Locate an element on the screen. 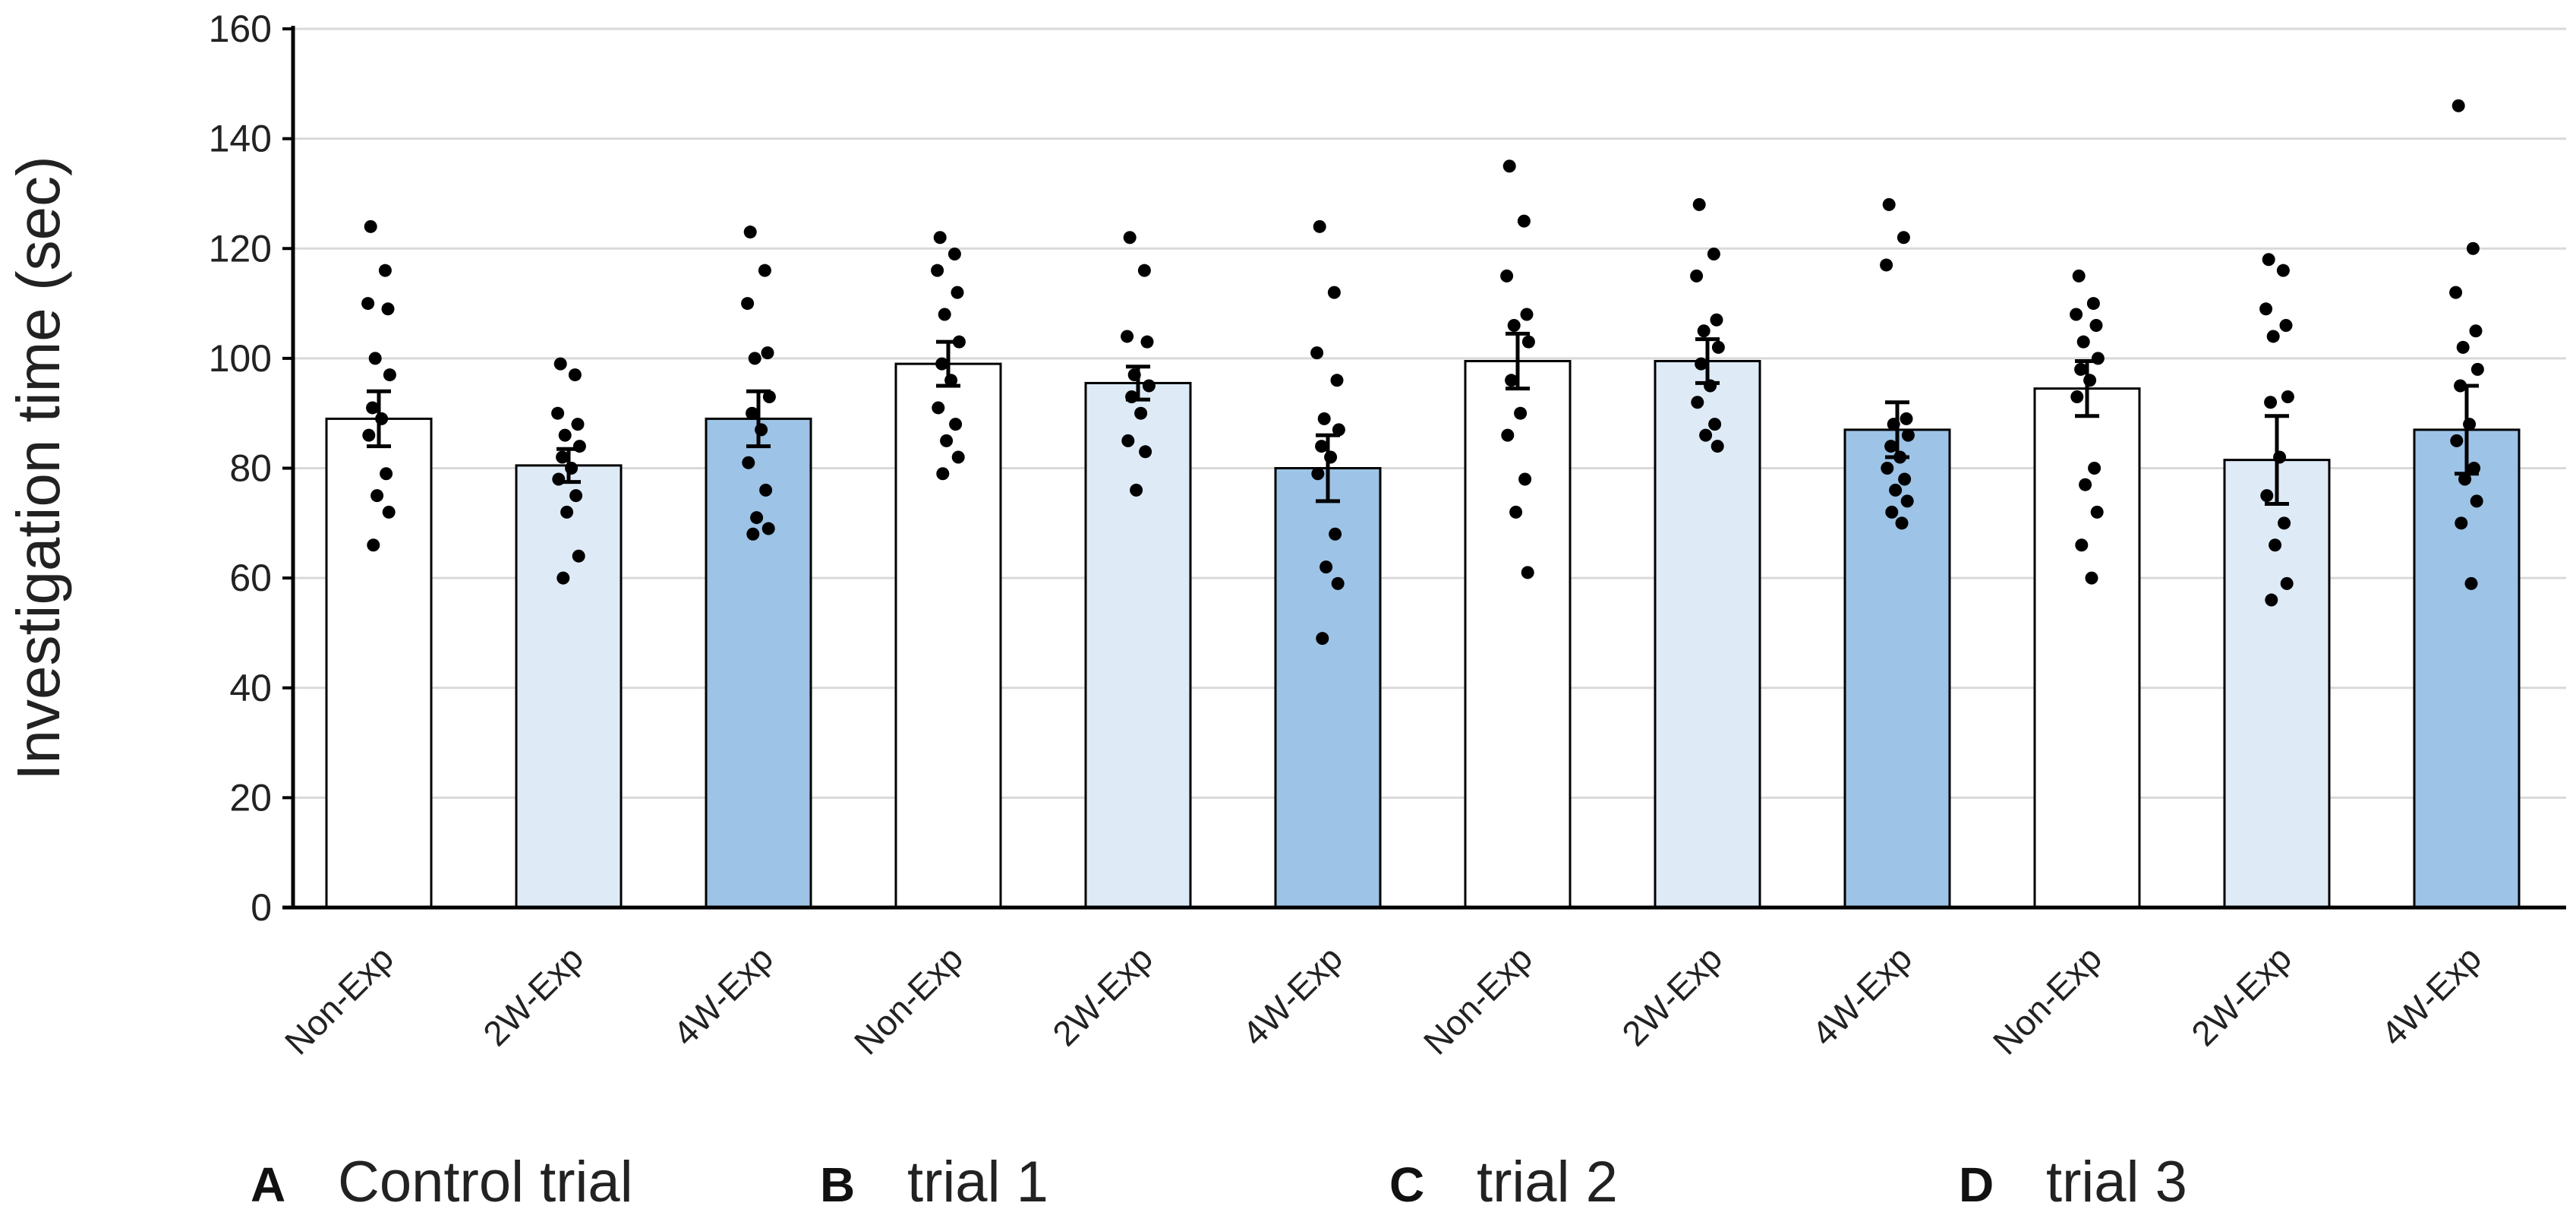 The image size is (2576, 1228). group-letter: B is located at coordinates (837, 1184).